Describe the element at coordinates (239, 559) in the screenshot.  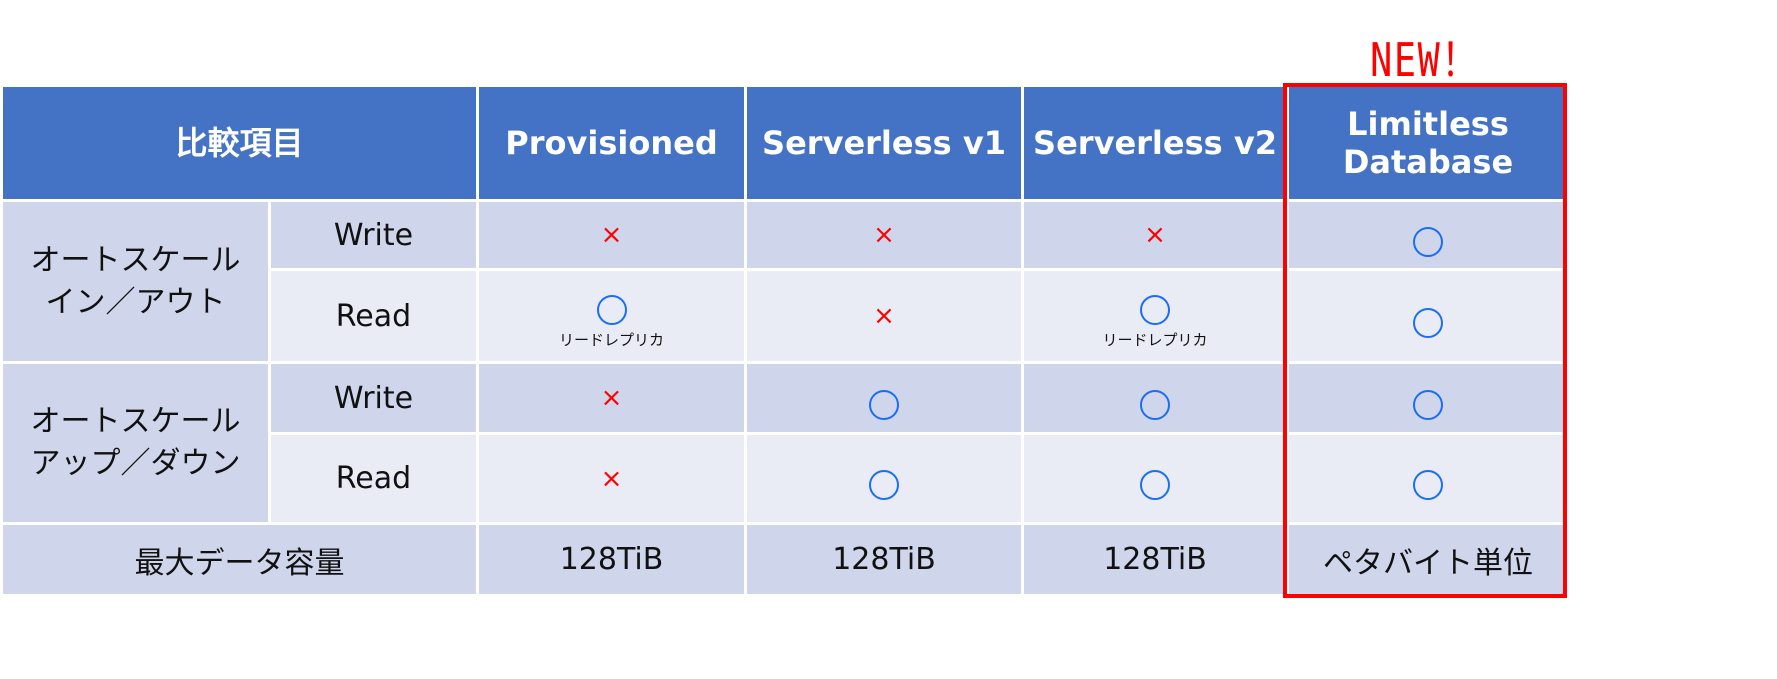
I see `capacity-label: 最大データ容量` at that location.